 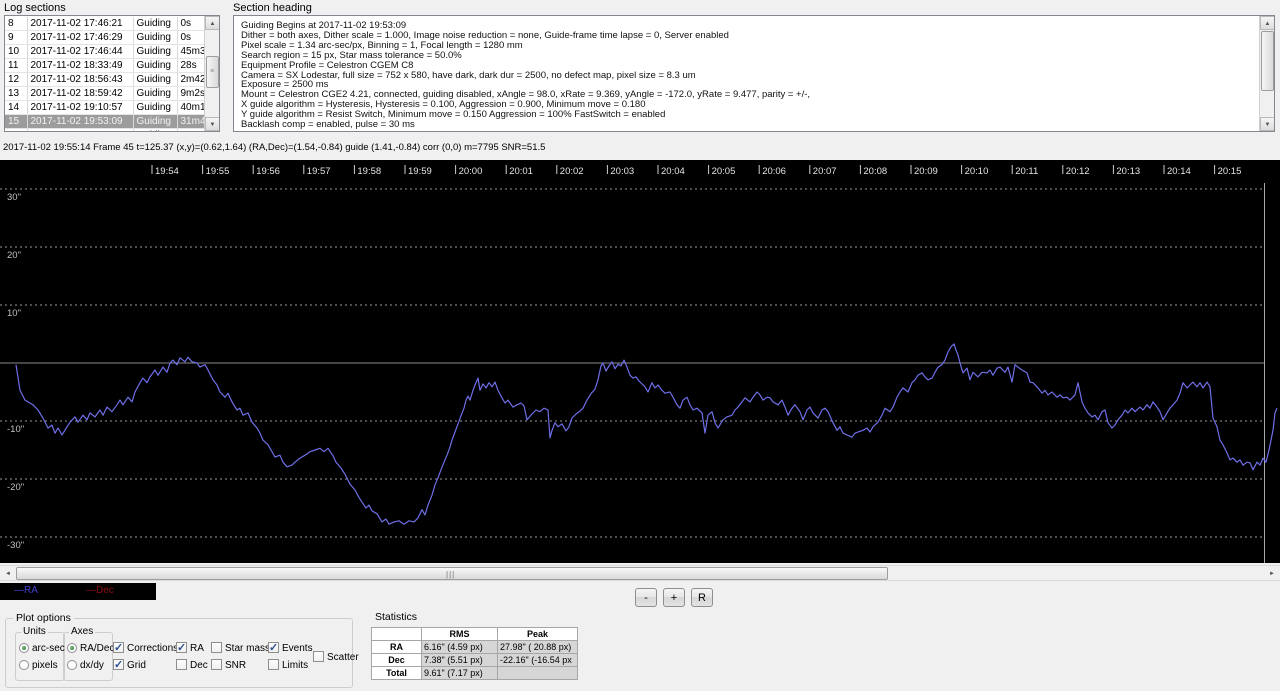 I want to click on log-section-row: 9 2017-11-02 17:46:29 Guiding 0s, so click(x=106, y=37).